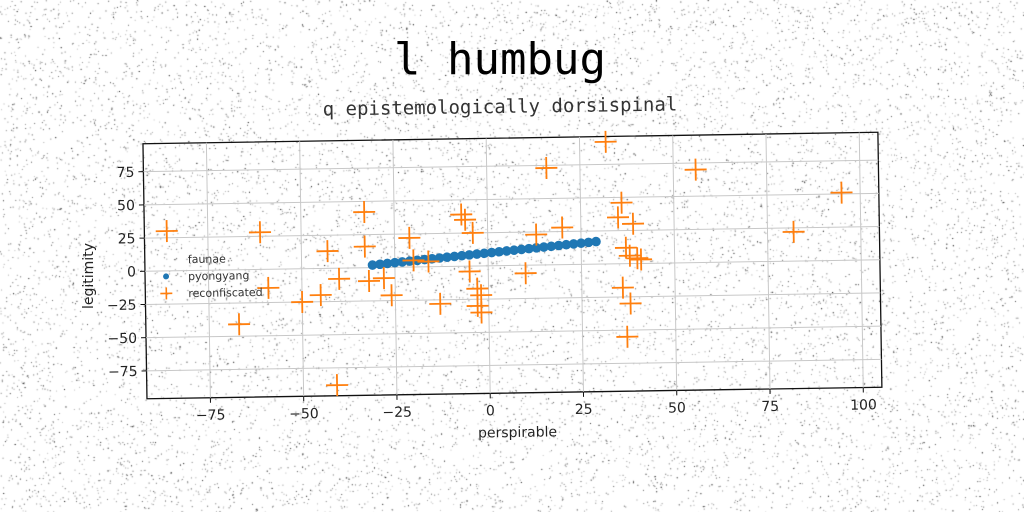 The height and width of the screenshot is (512, 1024). What do you see at coordinates (304, 414) in the screenshot?
I see `x-tick-label: −50` at bounding box center [304, 414].